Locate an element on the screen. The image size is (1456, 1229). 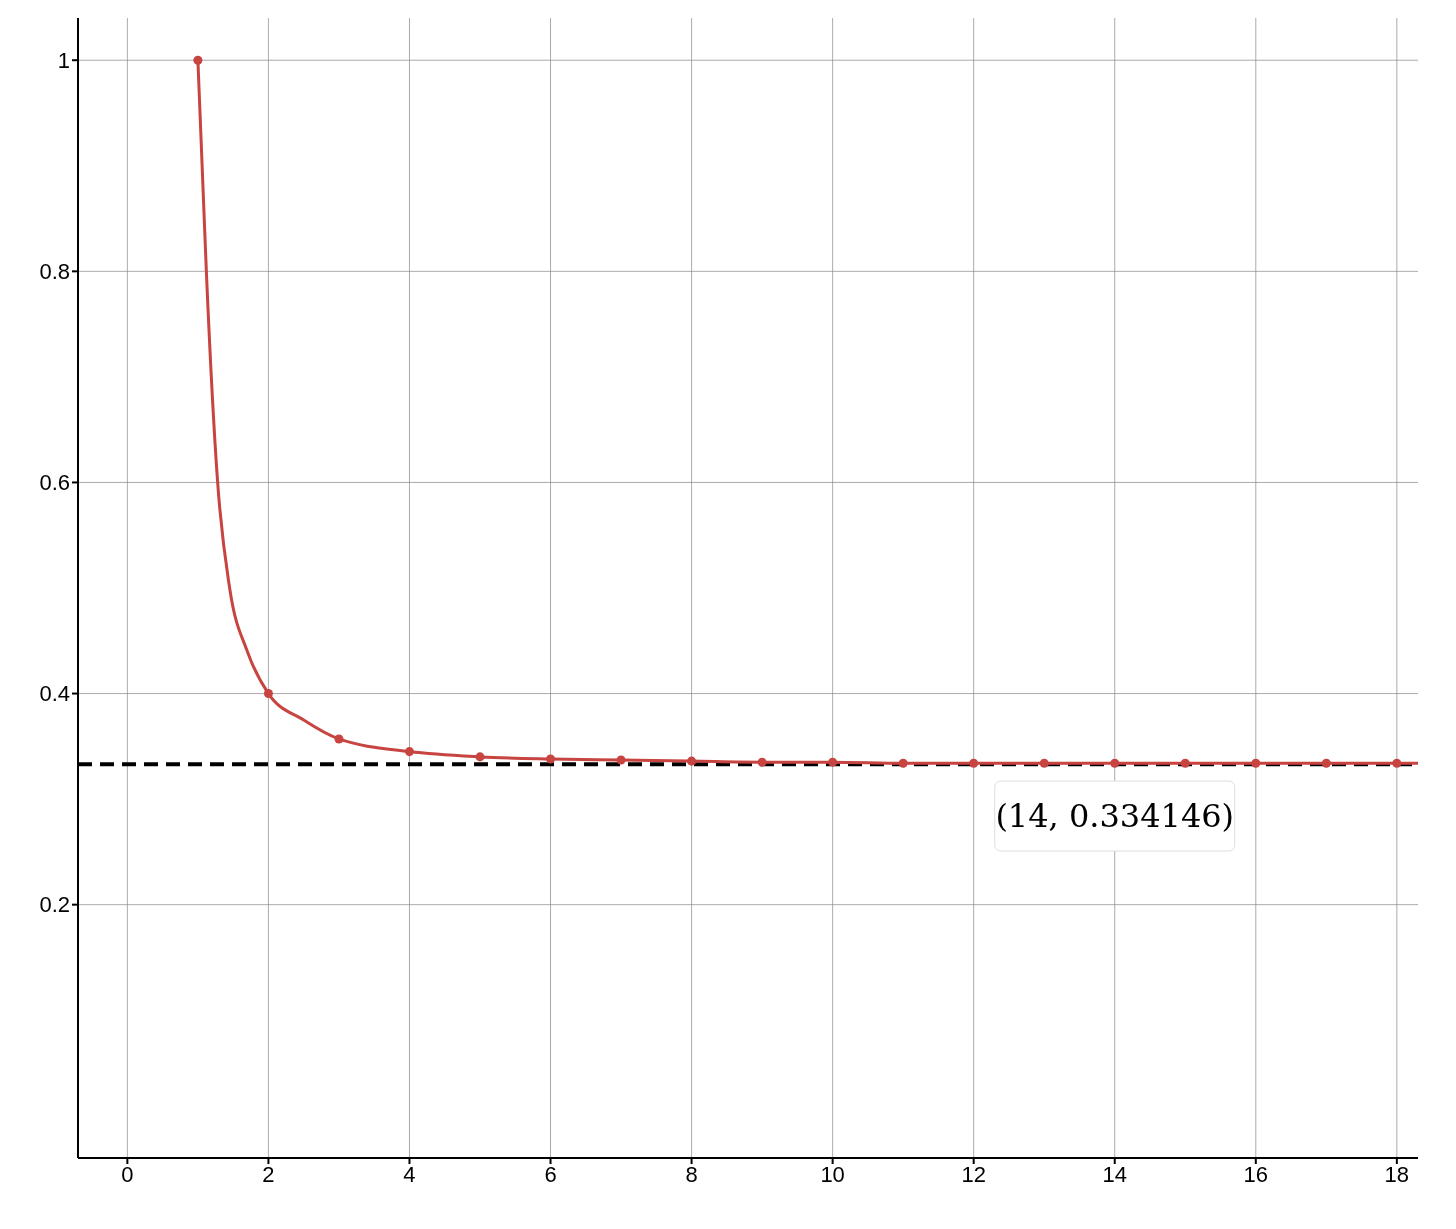
y-tick-label: 0.6 is located at coordinates (54, 483).